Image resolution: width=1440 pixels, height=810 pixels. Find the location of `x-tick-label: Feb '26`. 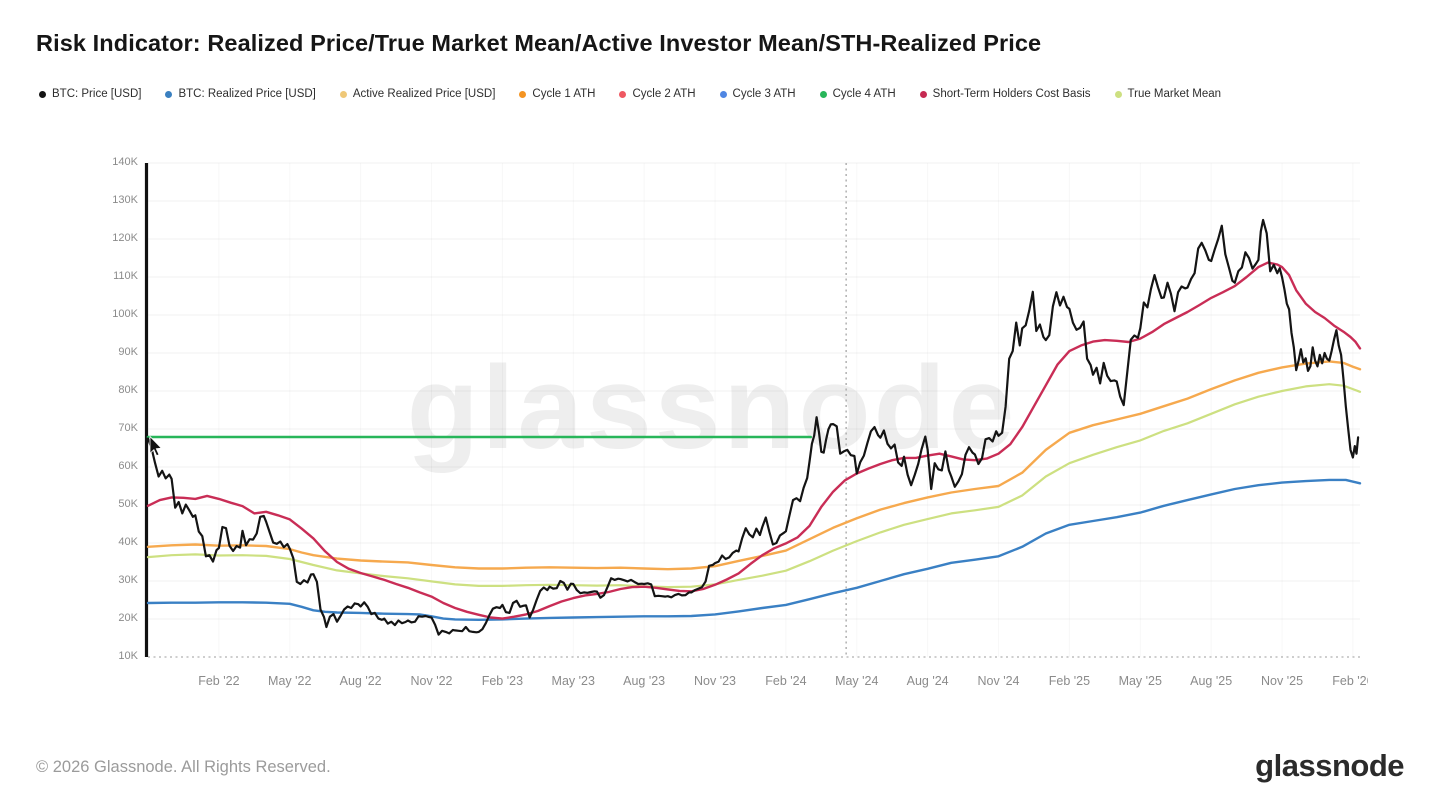

x-tick-label: Feb '26 is located at coordinates (1350, 681).